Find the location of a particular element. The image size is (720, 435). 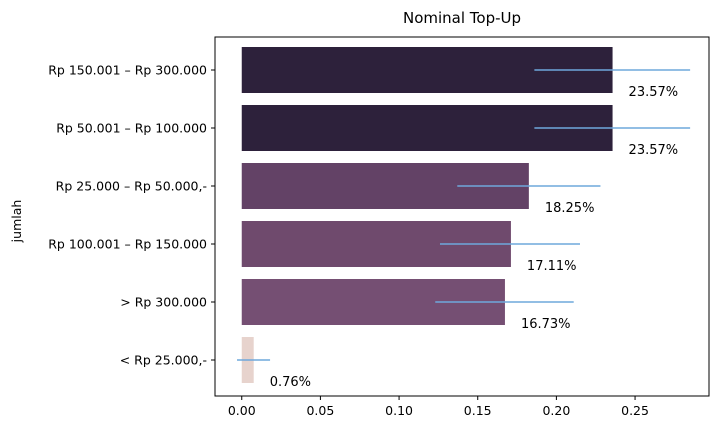

y-tick-label: Rp 25.000 – Rp 50.000,- is located at coordinates (131, 186).